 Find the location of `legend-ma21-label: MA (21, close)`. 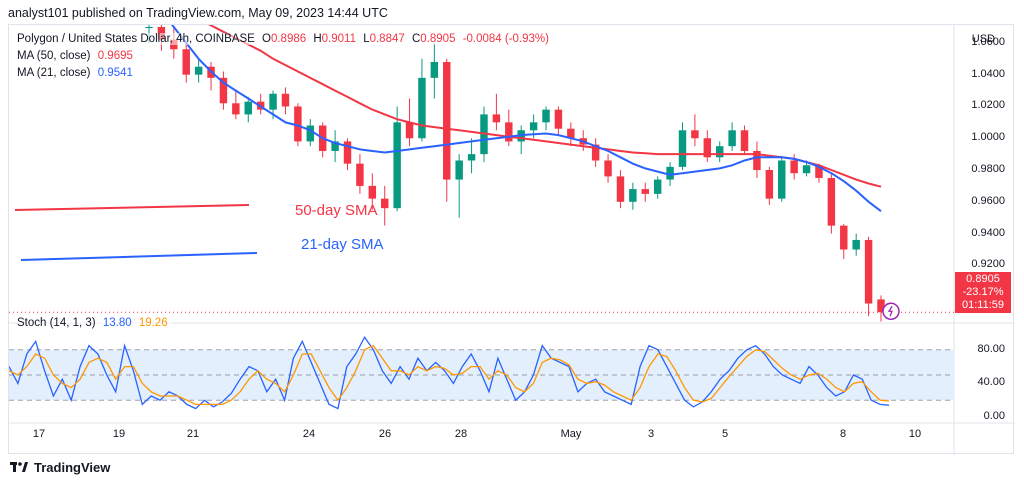

legend-ma21-label: MA (21, close) is located at coordinates (54, 73).